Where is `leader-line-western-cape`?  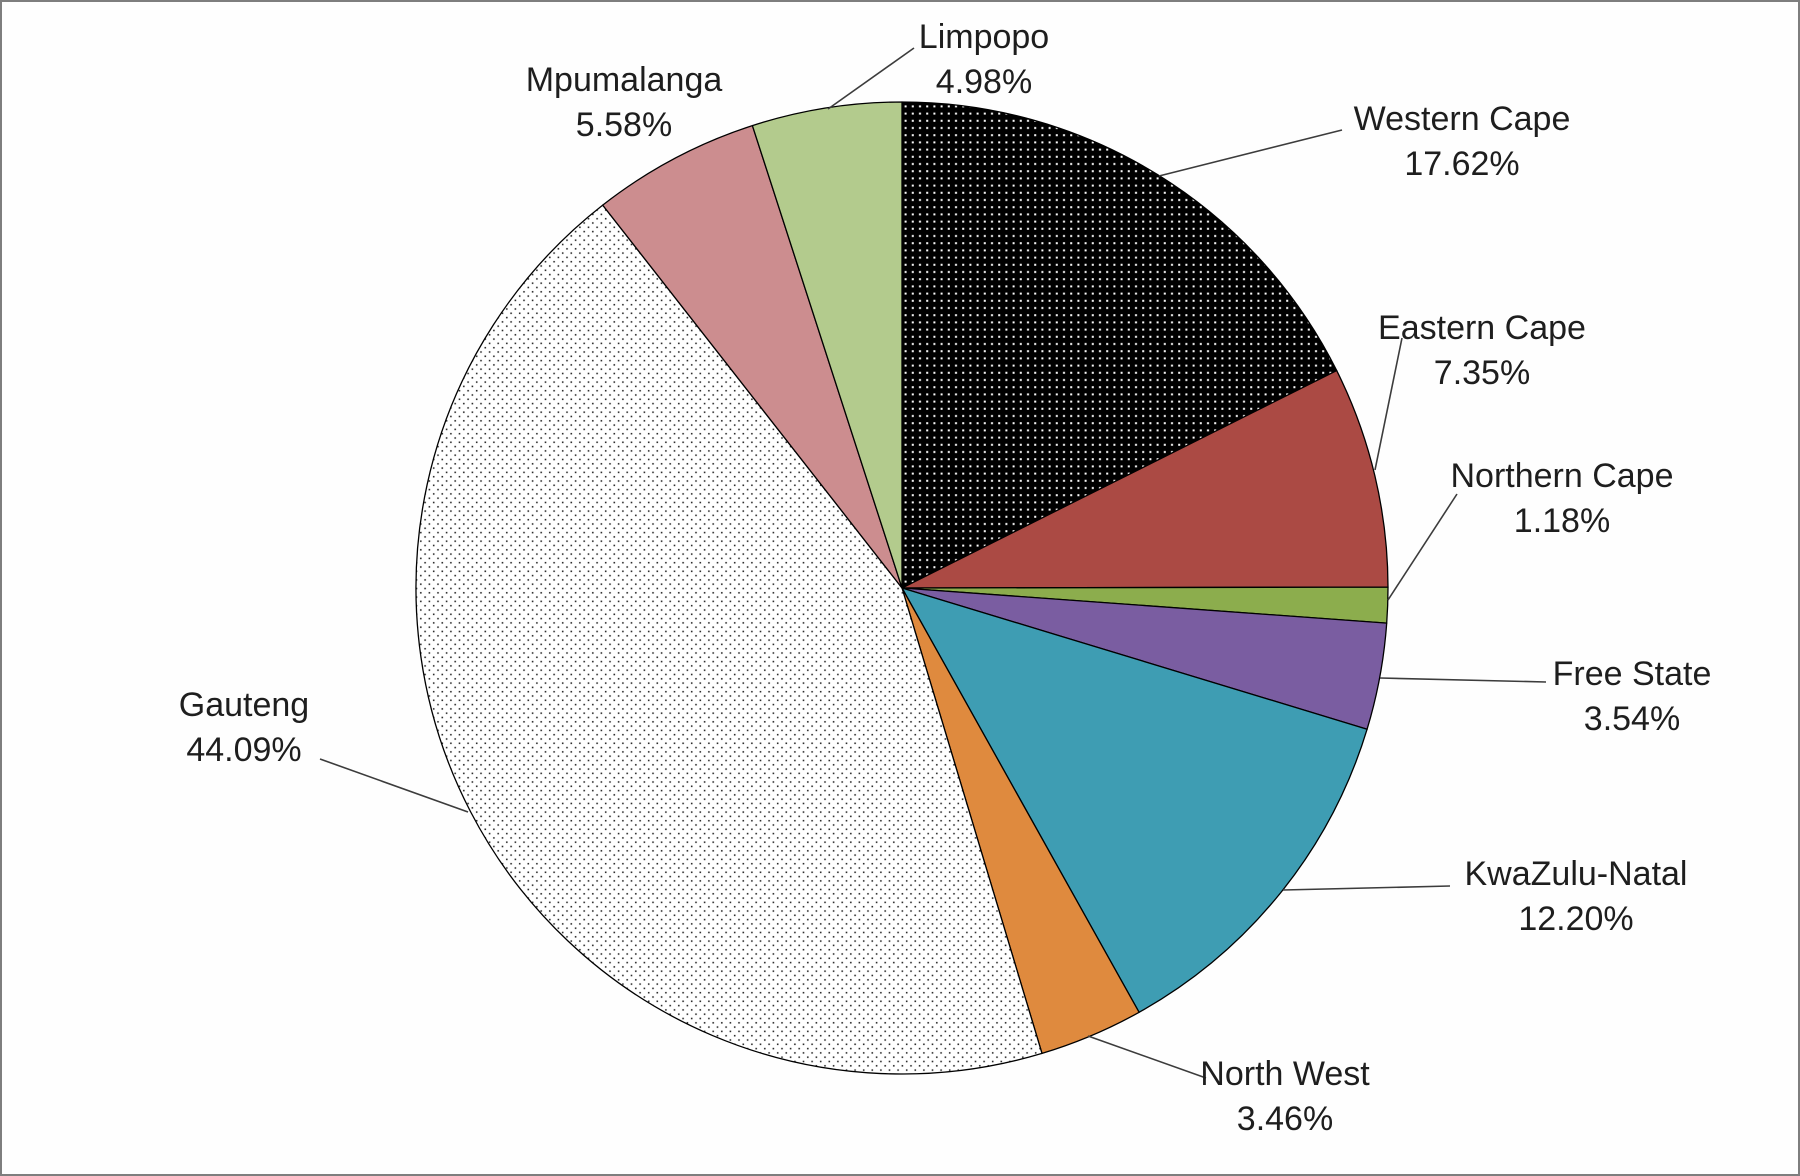
leader-line-western-cape is located at coordinates (1250, 153).